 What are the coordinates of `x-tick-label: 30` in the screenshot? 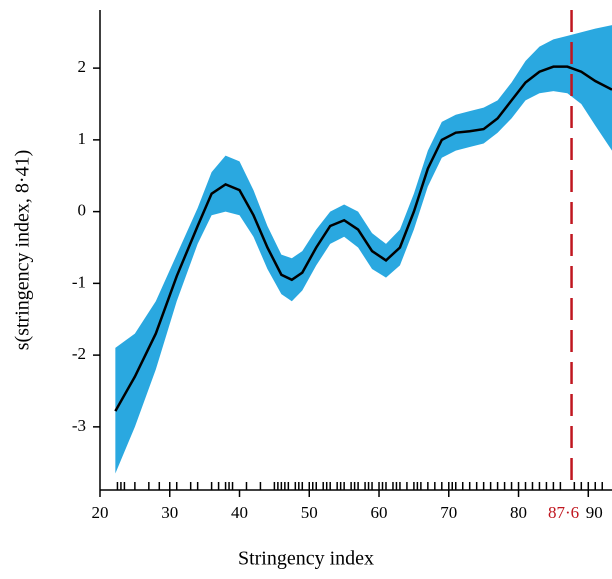 It's located at (169, 512).